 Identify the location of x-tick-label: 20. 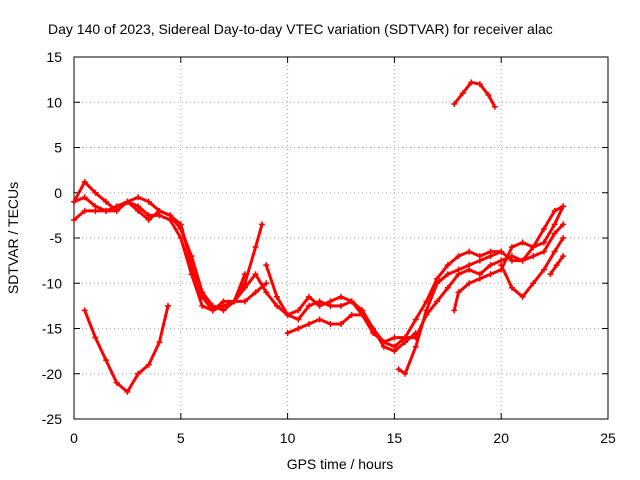
(501, 438).